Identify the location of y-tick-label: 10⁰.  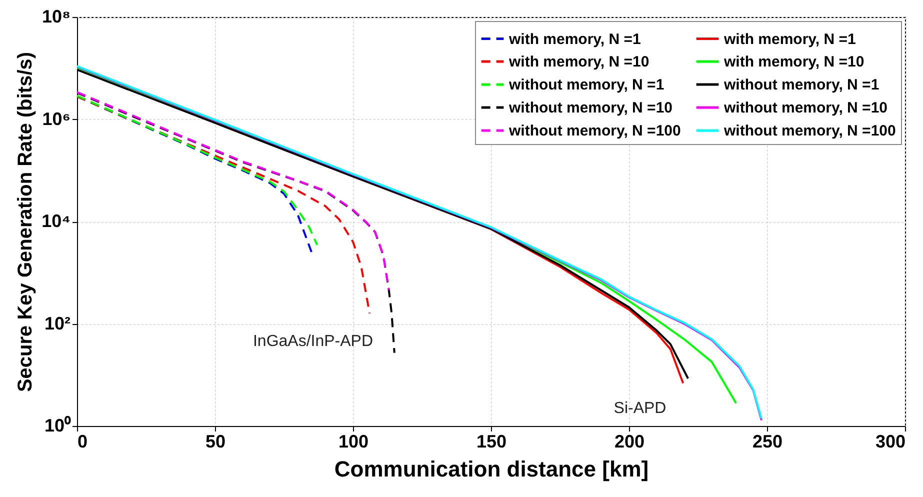
(58, 426).